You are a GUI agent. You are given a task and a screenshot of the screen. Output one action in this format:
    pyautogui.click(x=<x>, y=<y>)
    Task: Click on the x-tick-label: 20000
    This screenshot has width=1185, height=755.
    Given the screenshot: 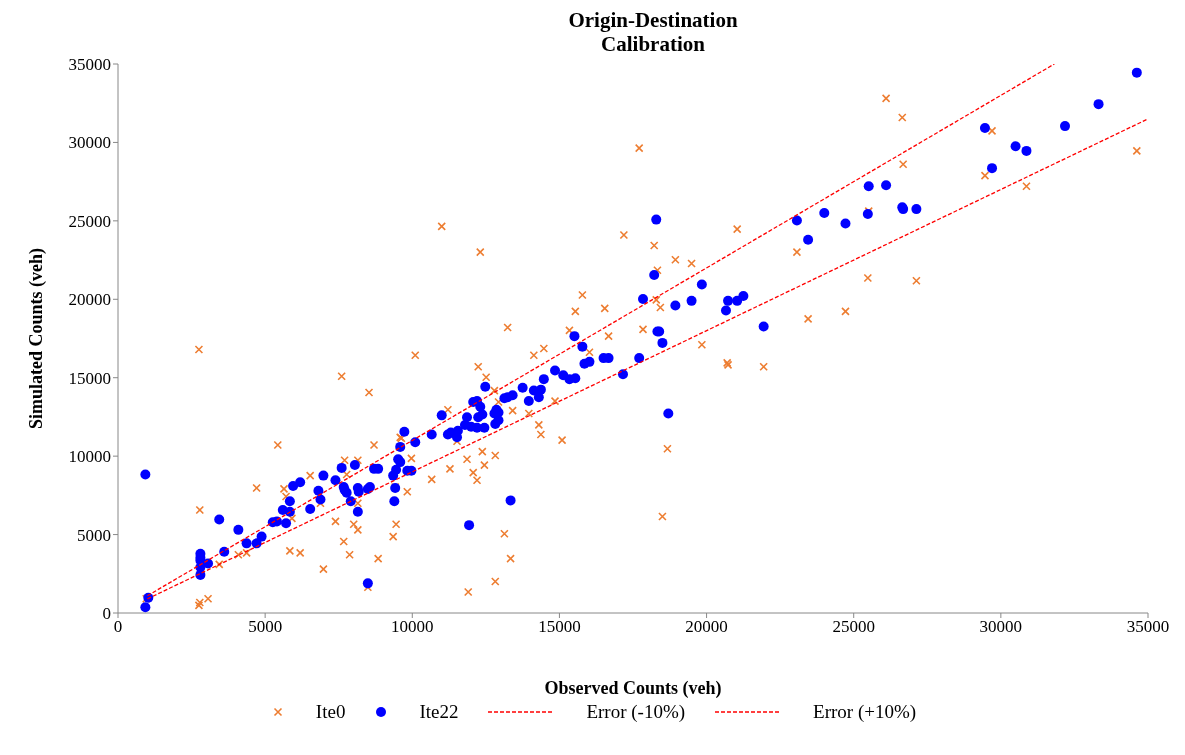 What is the action you would take?
    pyautogui.click(x=706, y=627)
    